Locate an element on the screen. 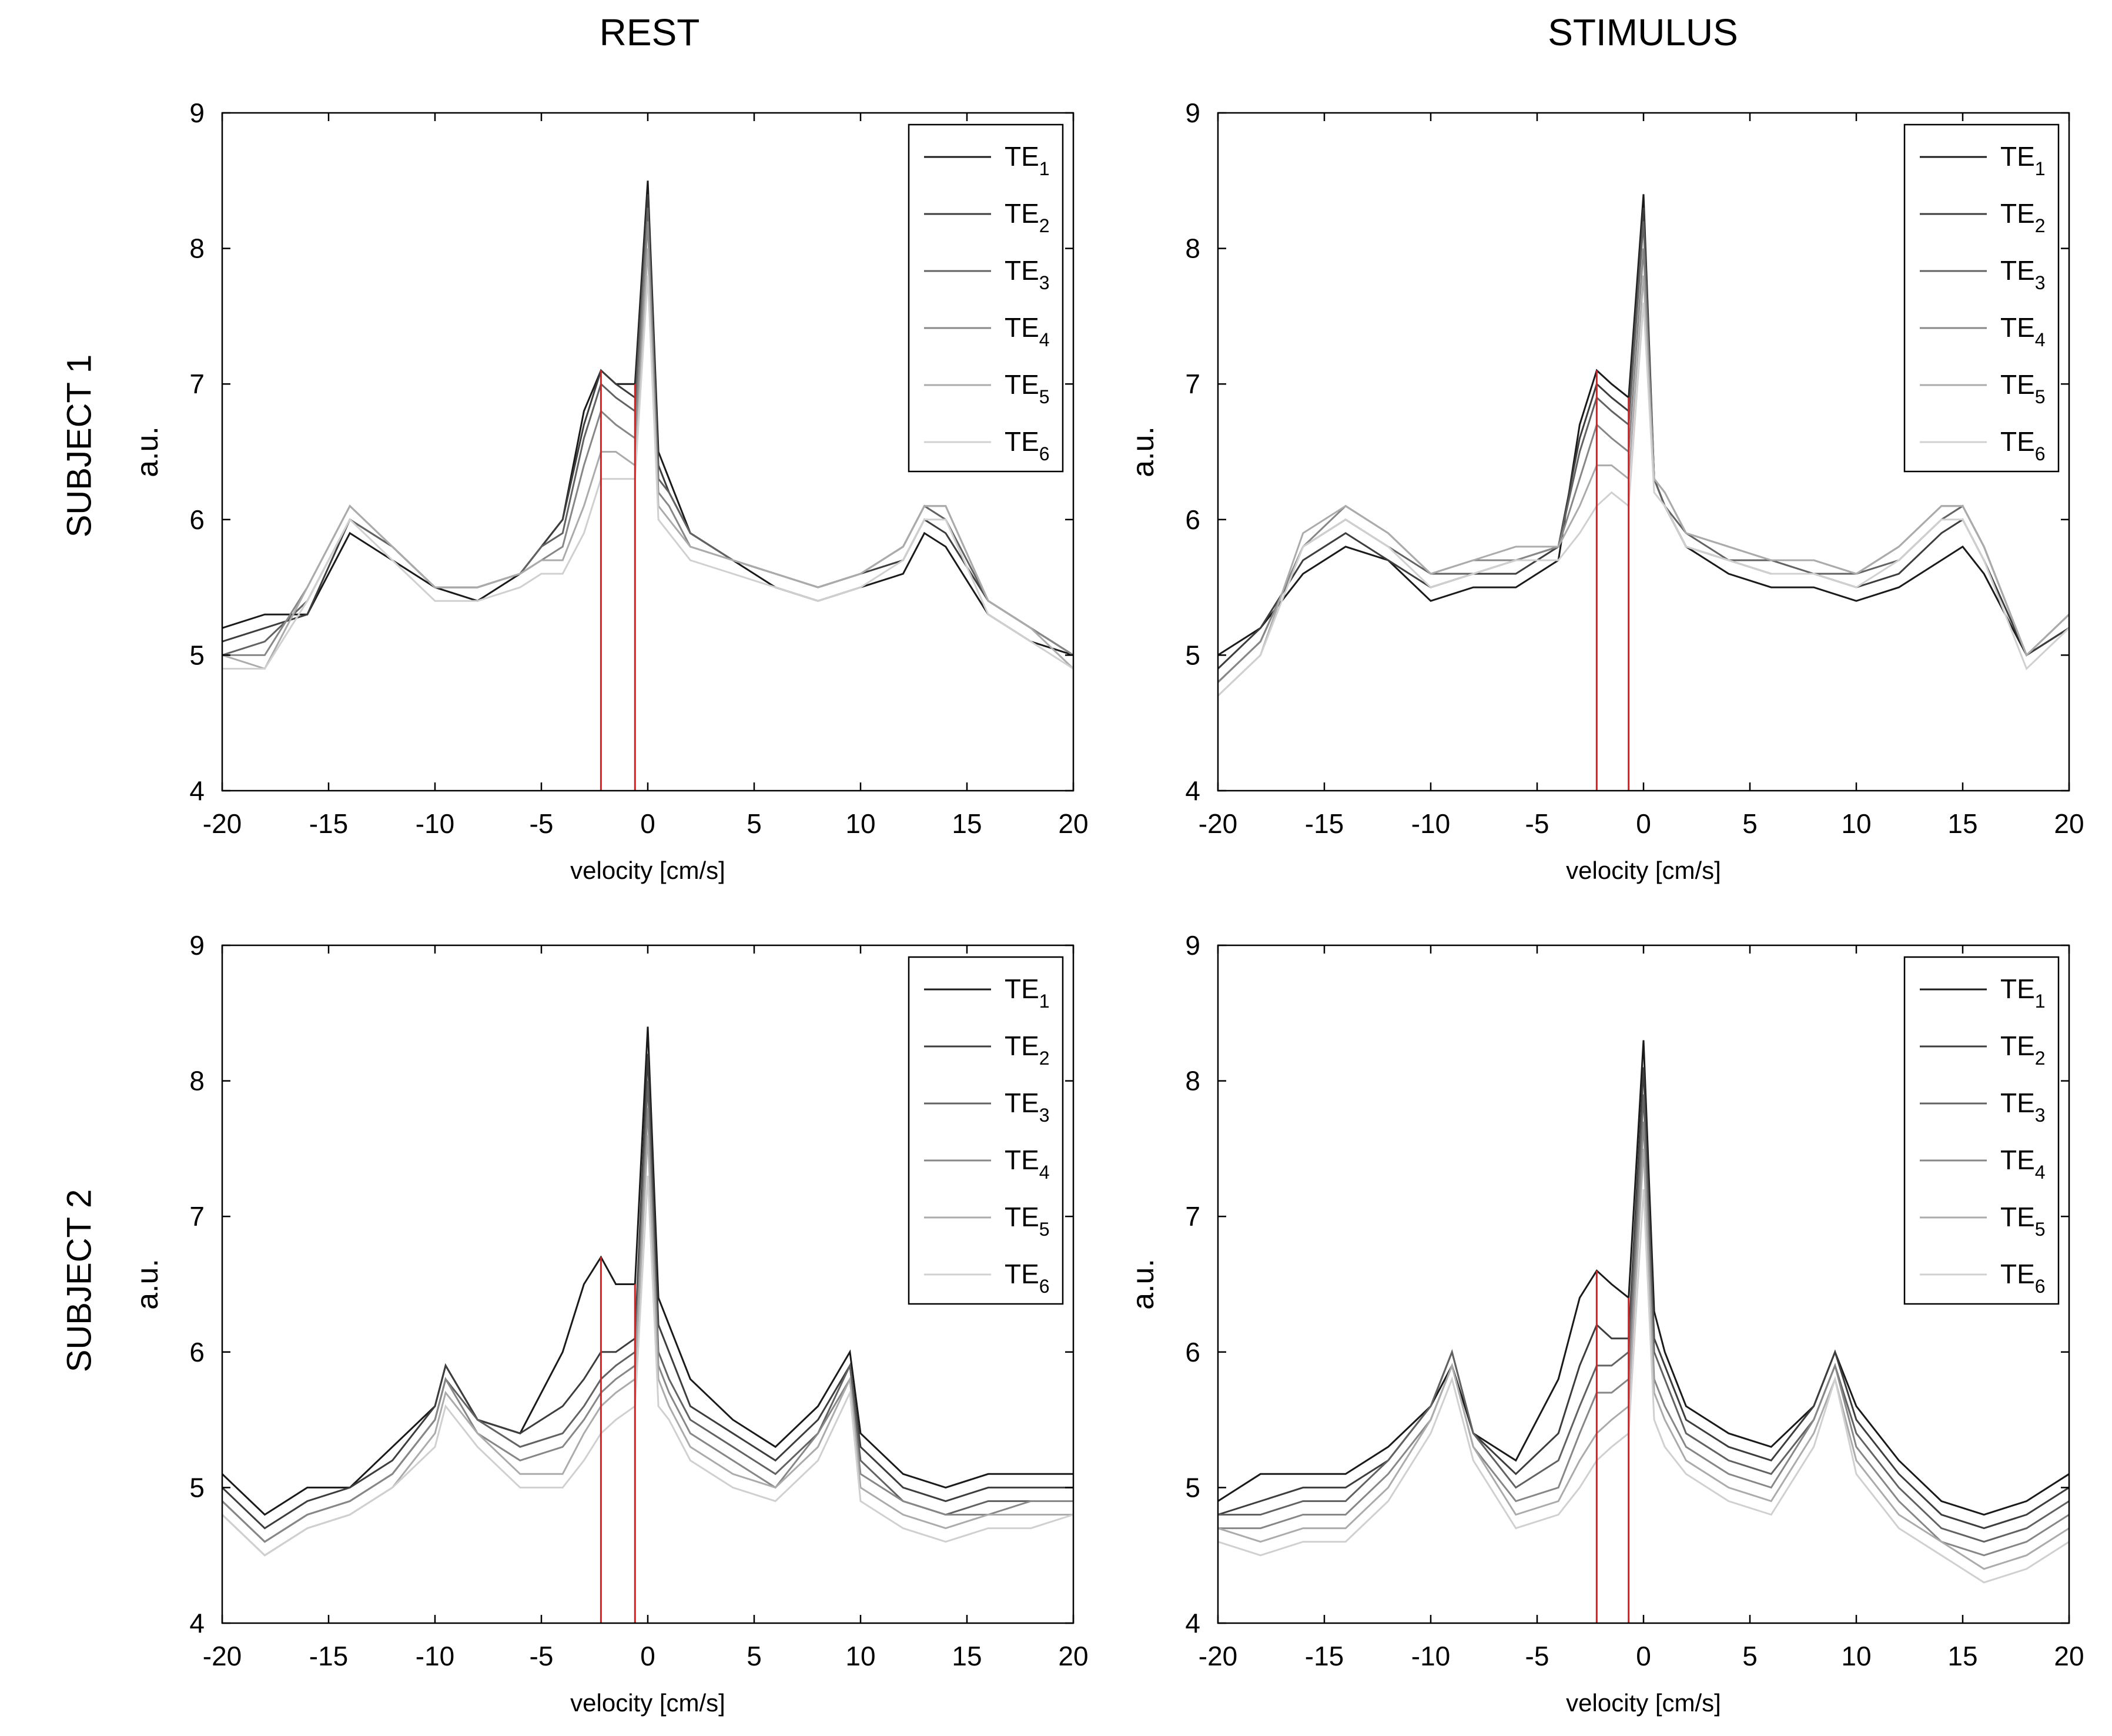 The width and height of the screenshot is (2112, 1736). column-title-rest: REST is located at coordinates (649, 32).